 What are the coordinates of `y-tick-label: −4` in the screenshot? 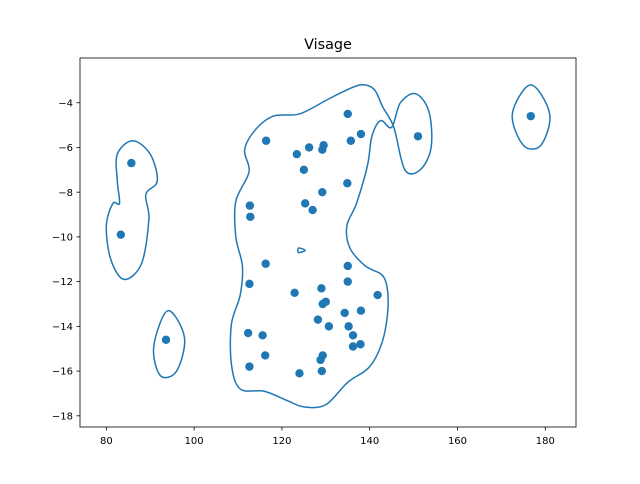 It's located at (65, 103).